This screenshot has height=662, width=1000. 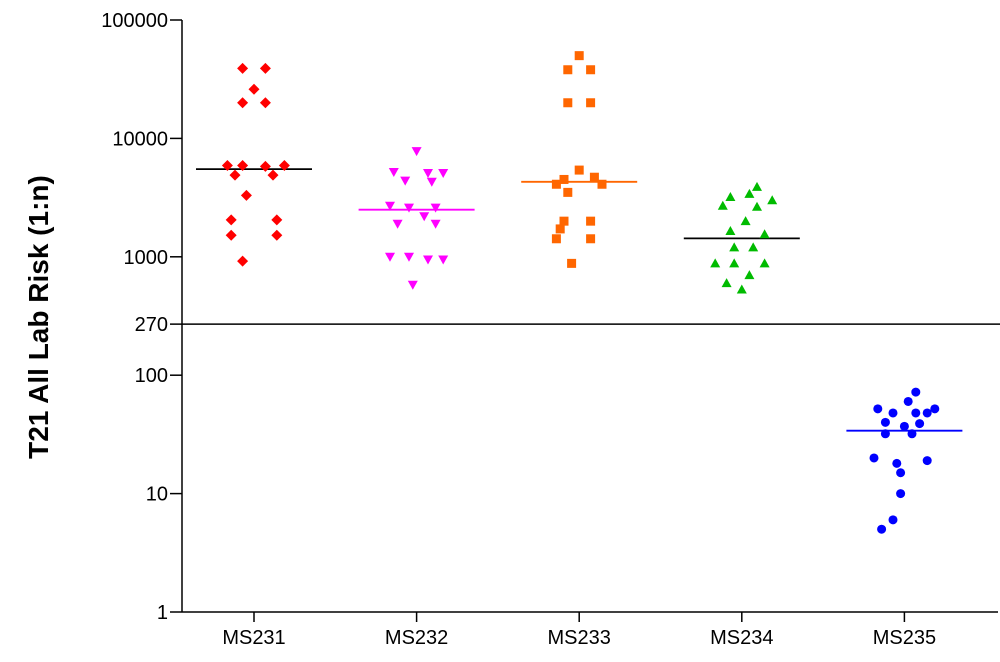 I want to click on y-ticks: 1 10 100 270 1000 10000 100000, so click(x=141, y=317).